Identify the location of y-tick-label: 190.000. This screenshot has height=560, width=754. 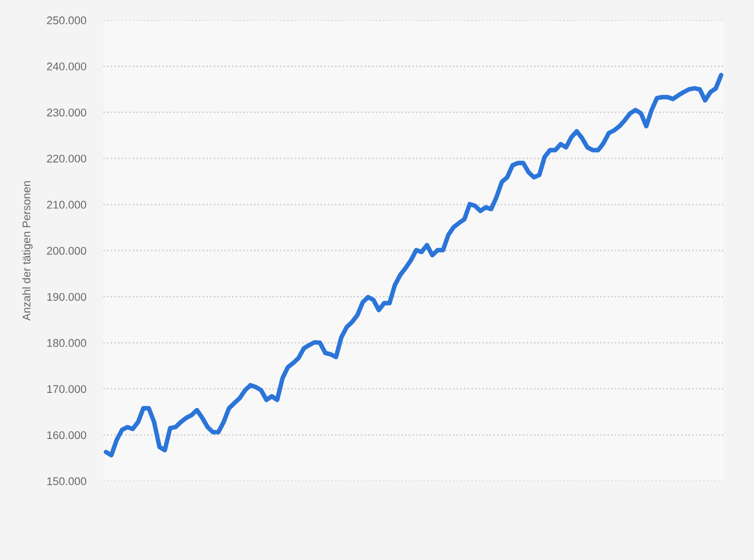
(66, 296).